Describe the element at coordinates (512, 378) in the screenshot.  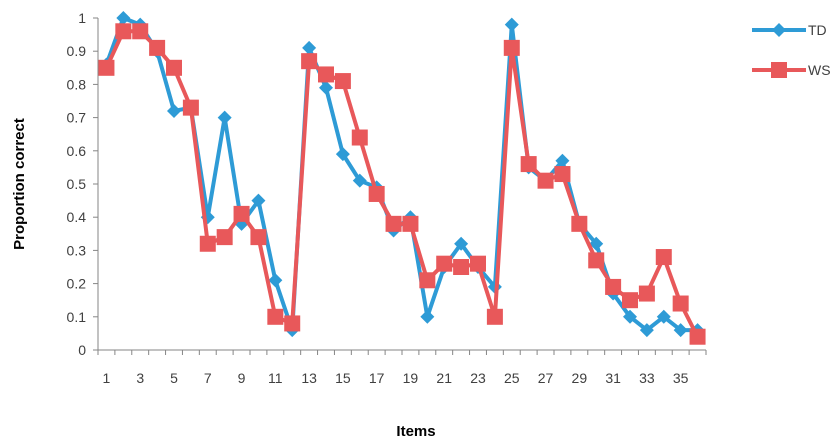
I see `x-tick-label: 25` at that location.